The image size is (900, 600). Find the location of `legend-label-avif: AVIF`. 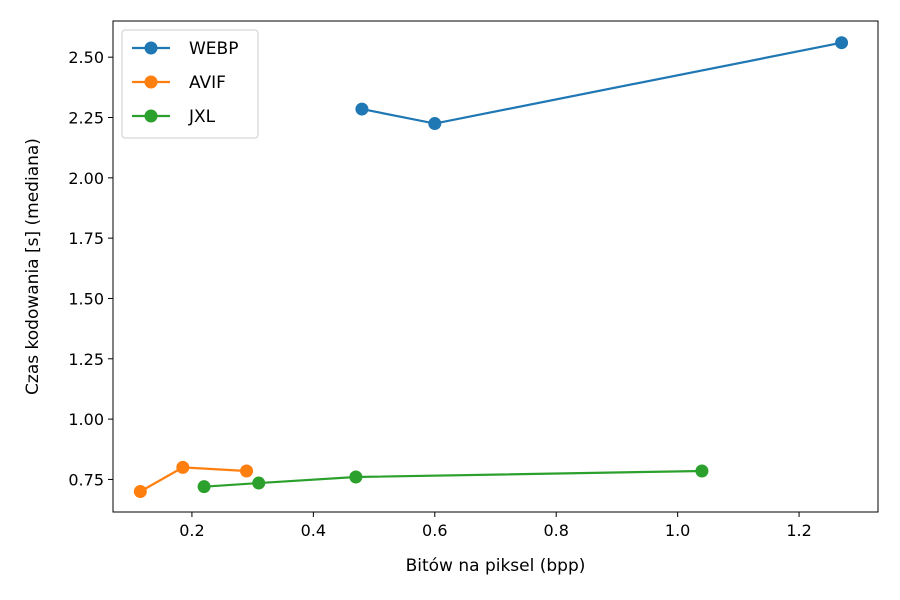

legend-label-avif: AVIF is located at coordinates (207, 83).